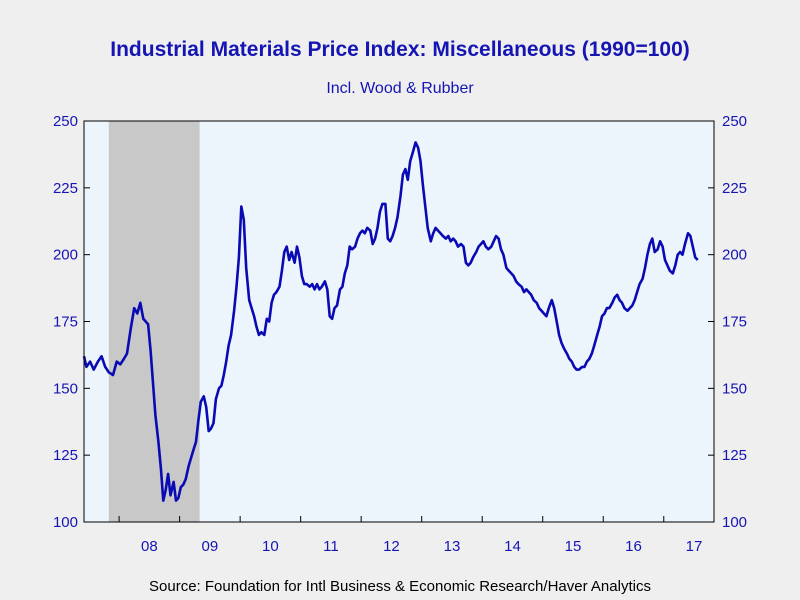 This screenshot has height=600, width=800. I want to click on x-tick-label: 09, so click(210, 546).